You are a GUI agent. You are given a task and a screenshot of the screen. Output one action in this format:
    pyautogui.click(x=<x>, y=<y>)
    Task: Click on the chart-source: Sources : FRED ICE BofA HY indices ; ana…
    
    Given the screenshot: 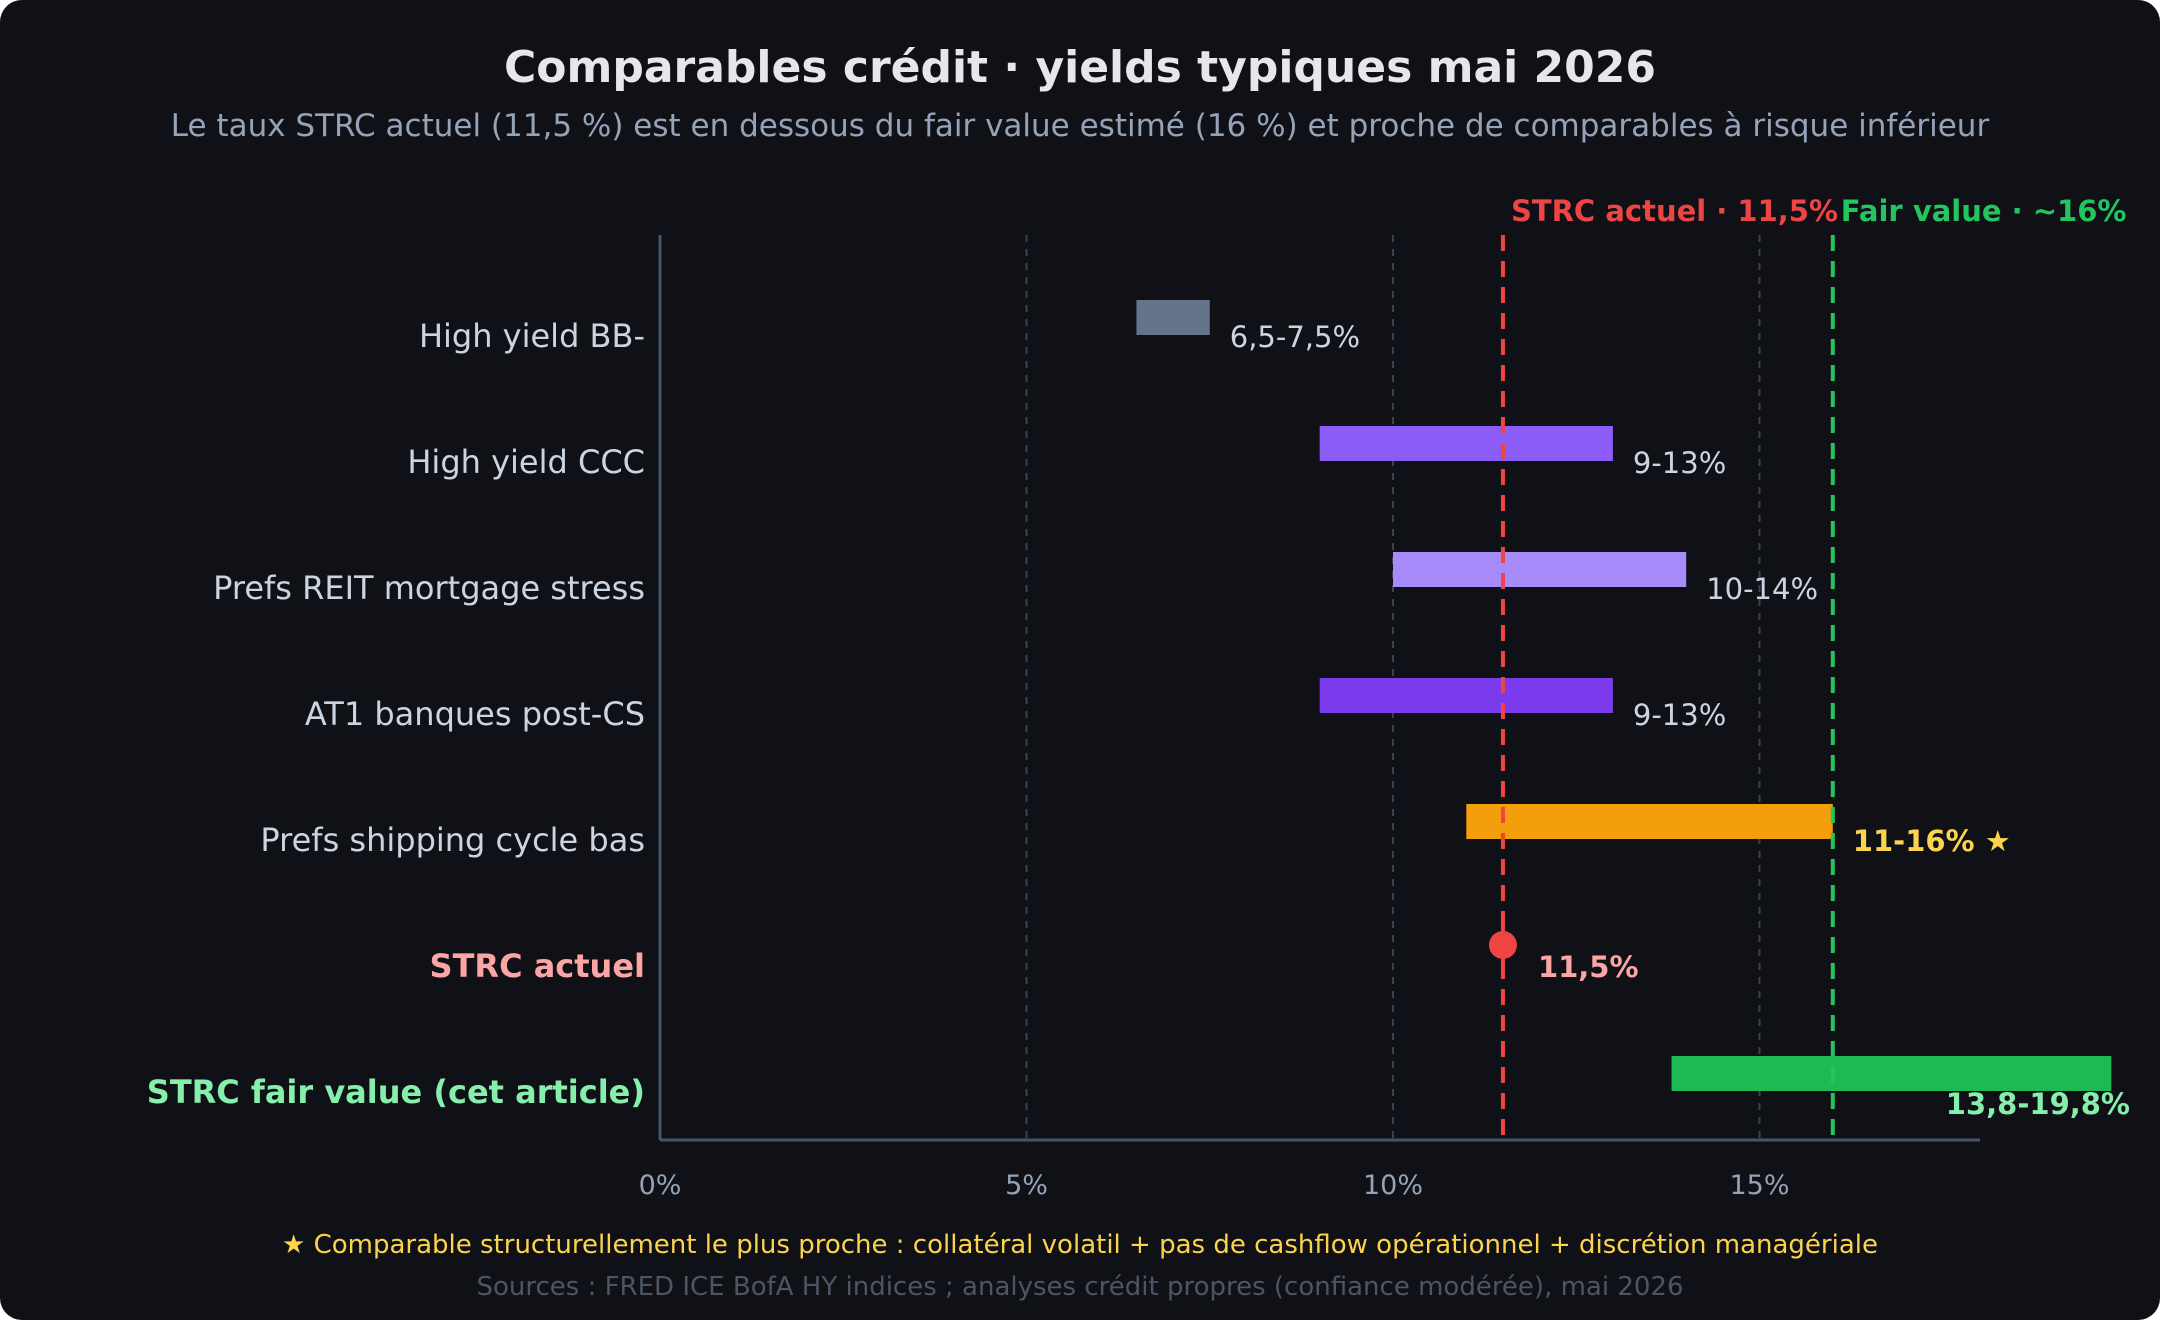 What is the action you would take?
    pyautogui.click(x=1079, y=1287)
    